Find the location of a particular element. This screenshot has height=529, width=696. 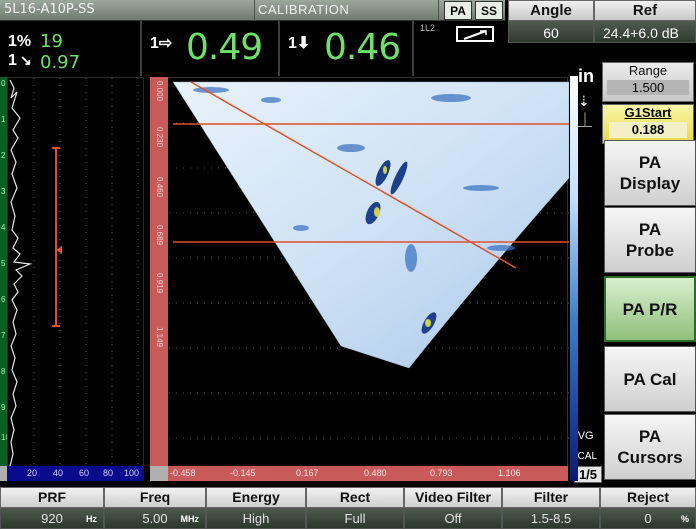

depth-tick: 0.460 is located at coordinates (159, 187).